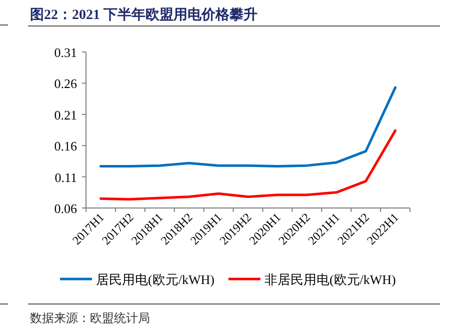  Describe the element at coordinates (90, 318) in the screenshot. I see `source-note: 数据来源：欧盟统计局` at that location.